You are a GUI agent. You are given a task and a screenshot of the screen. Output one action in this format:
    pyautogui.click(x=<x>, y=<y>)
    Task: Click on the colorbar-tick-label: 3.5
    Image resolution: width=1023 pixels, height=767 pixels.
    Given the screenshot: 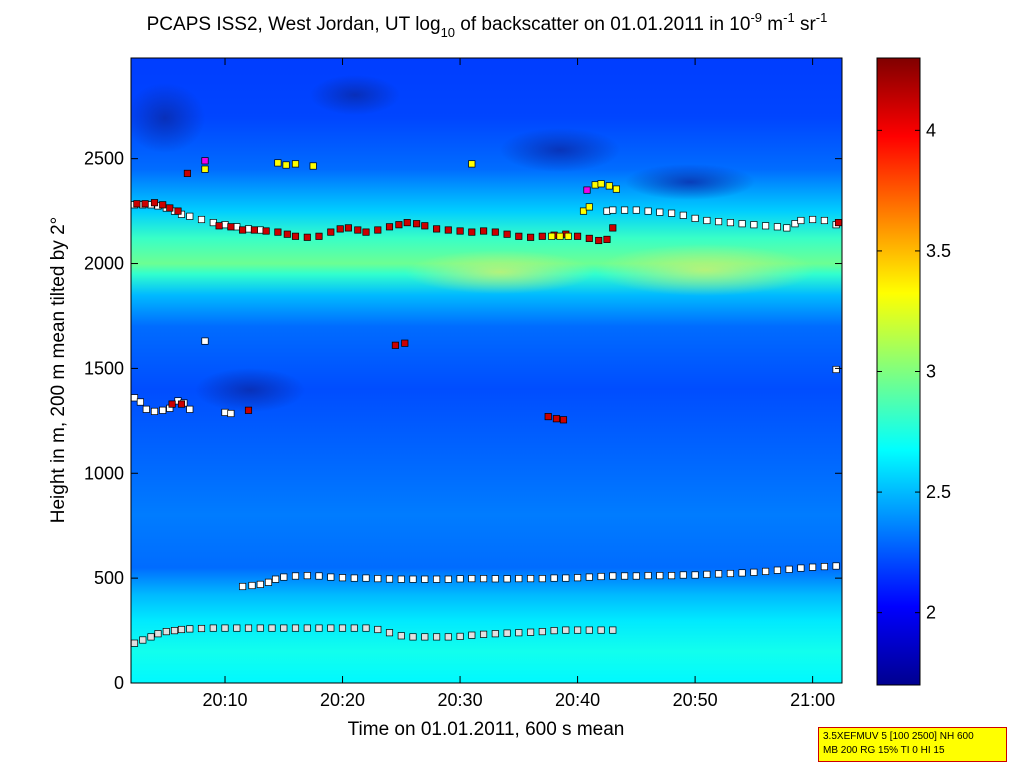 What is the action you would take?
    pyautogui.click(x=938, y=251)
    